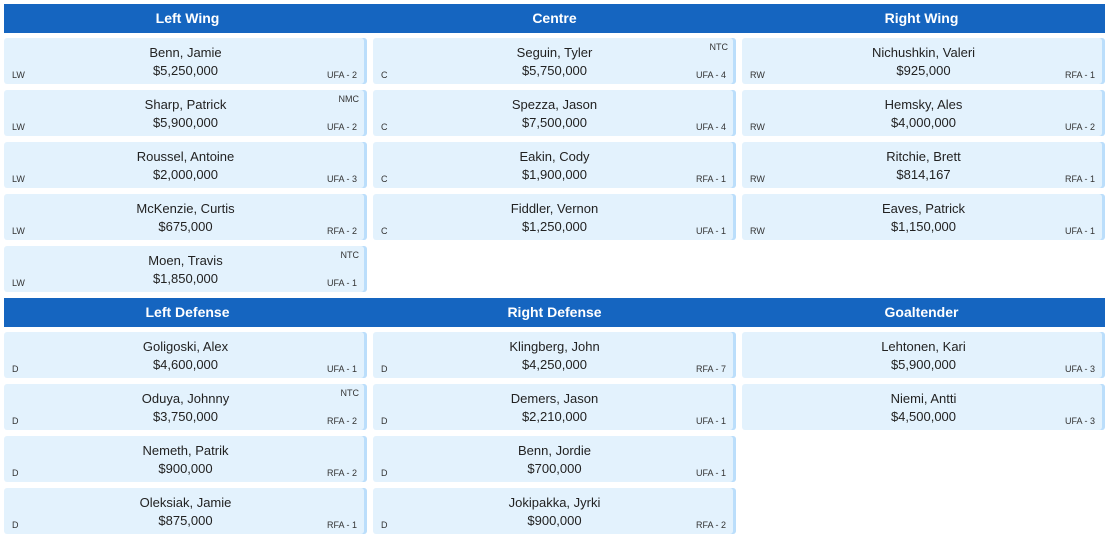 The image size is (1108, 538). What do you see at coordinates (185, 61) in the screenshot?
I see `player-card: Benn, Jamie $5,250,000 LW UFA - 2` at bounding box center [185, 61].